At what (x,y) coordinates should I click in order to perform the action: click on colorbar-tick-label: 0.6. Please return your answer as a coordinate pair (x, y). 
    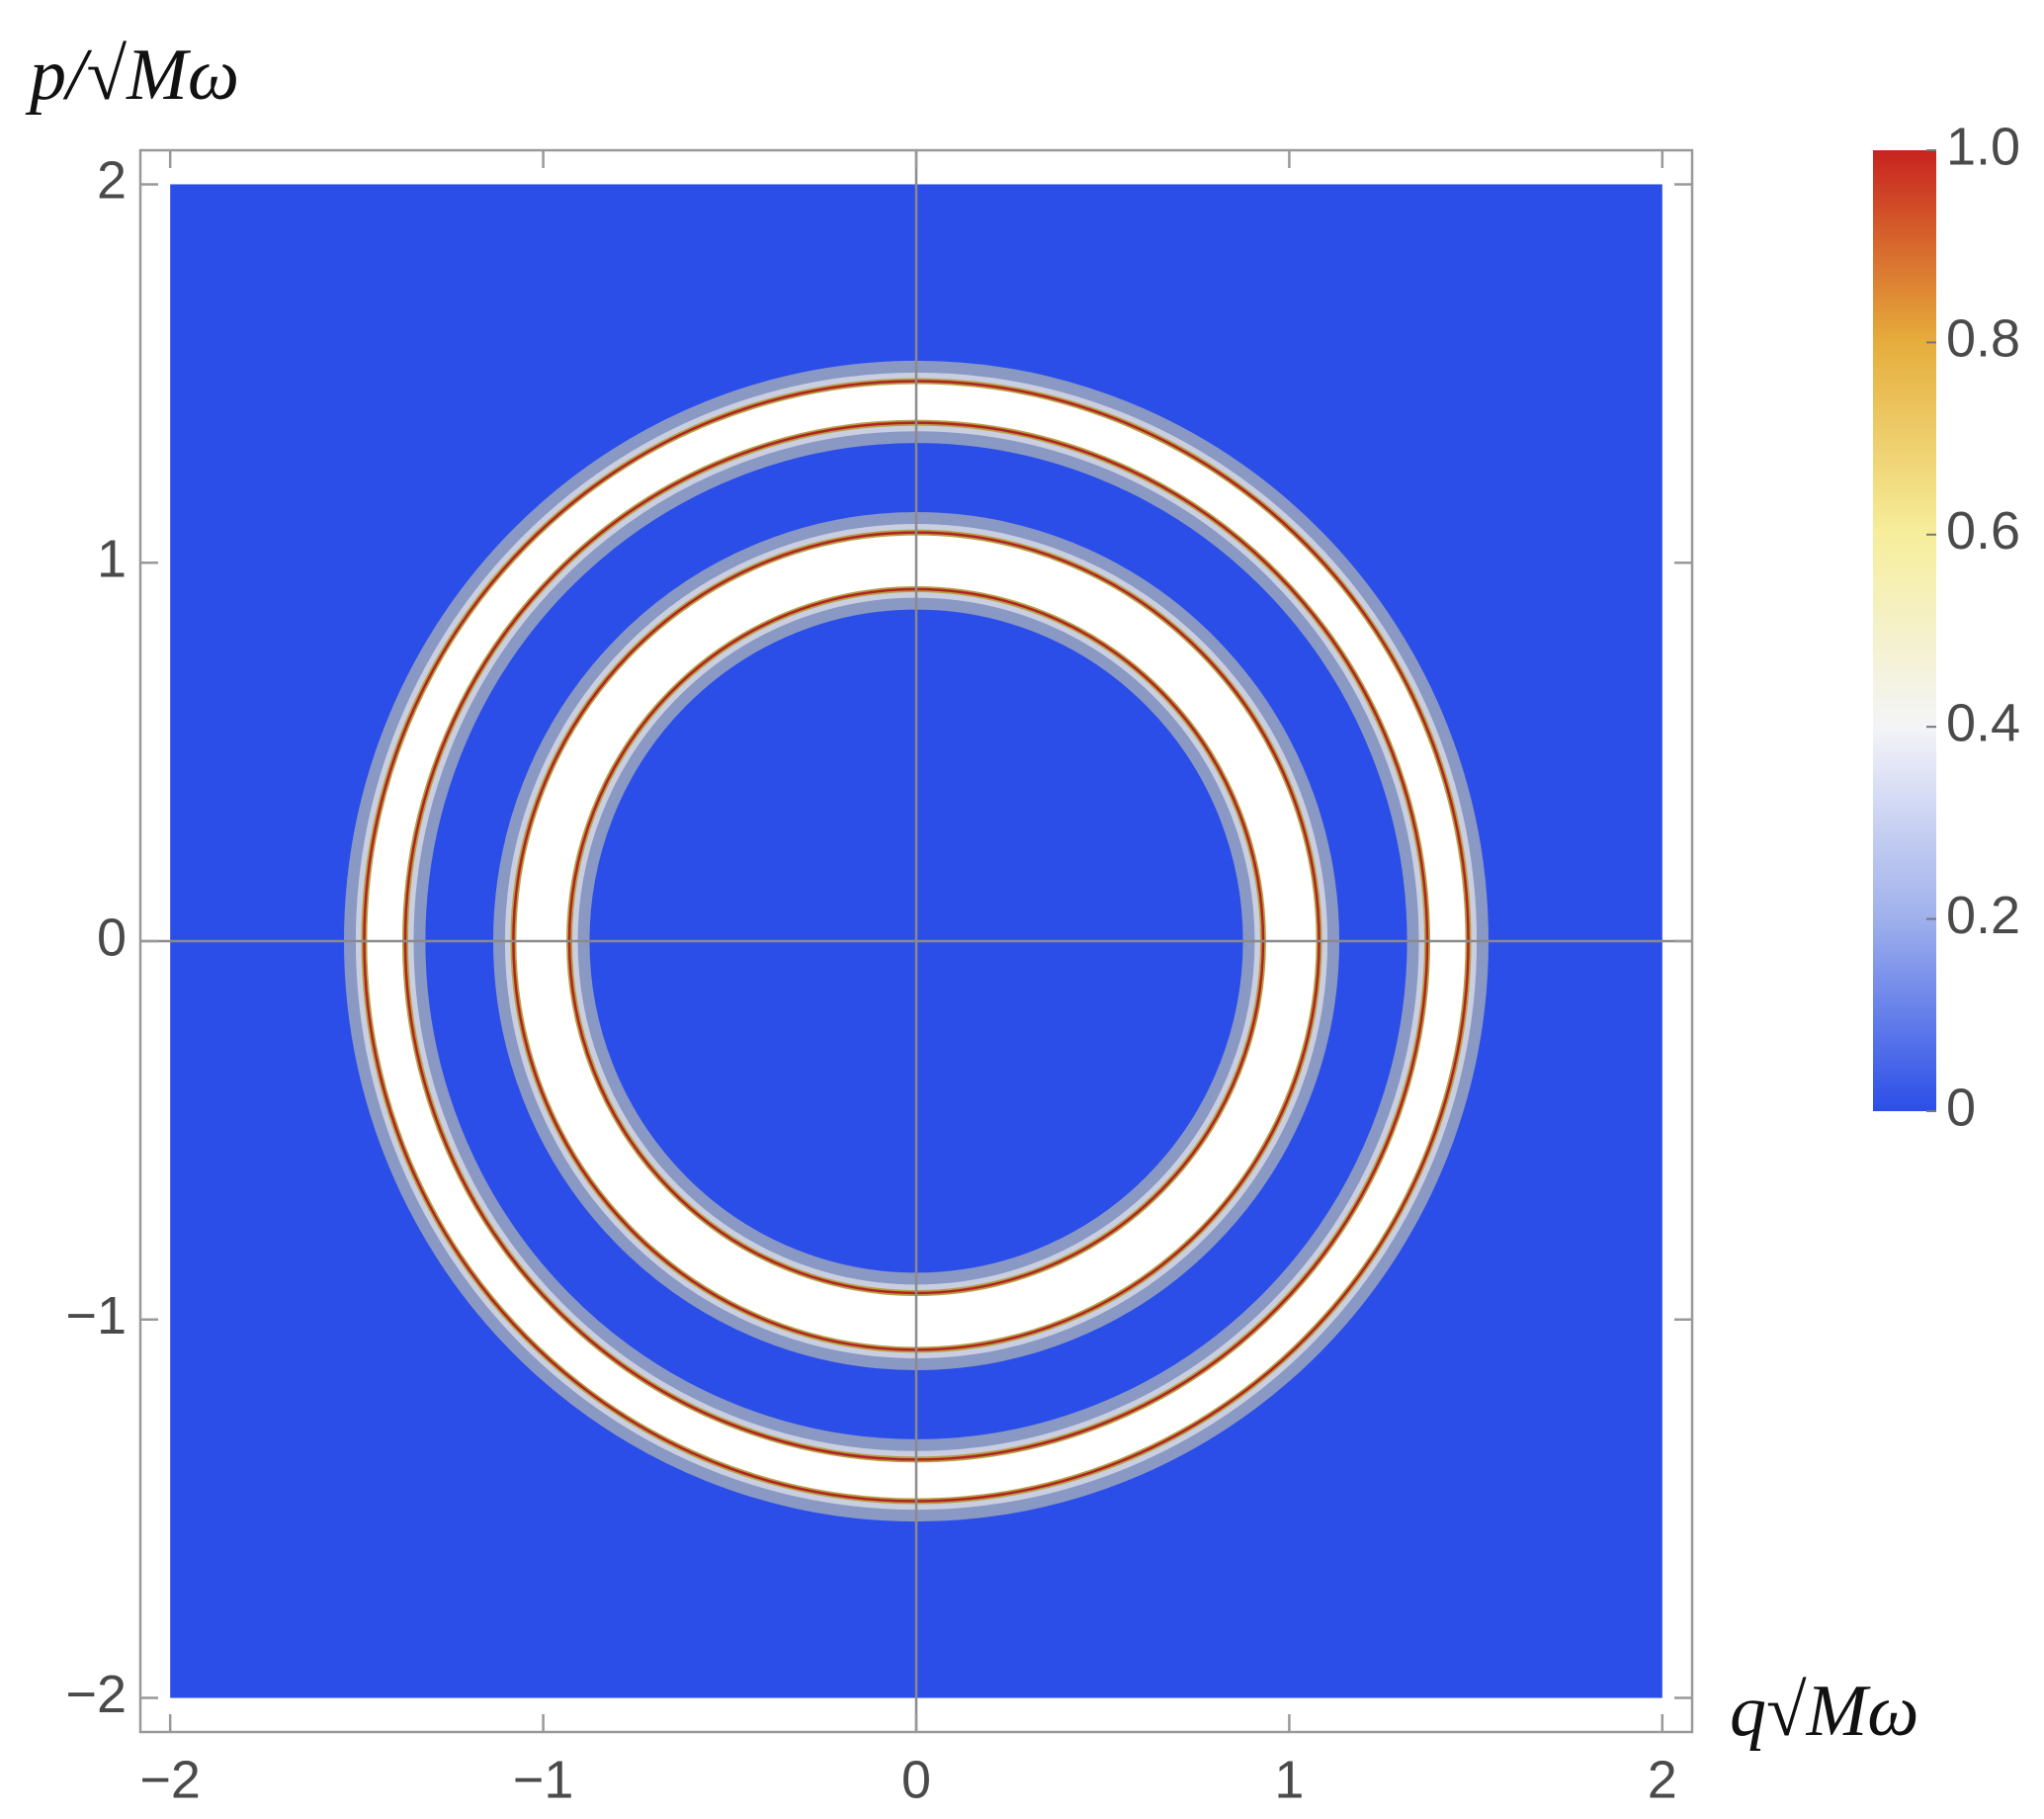
    Looking at the image, I should click on (1983, 531).